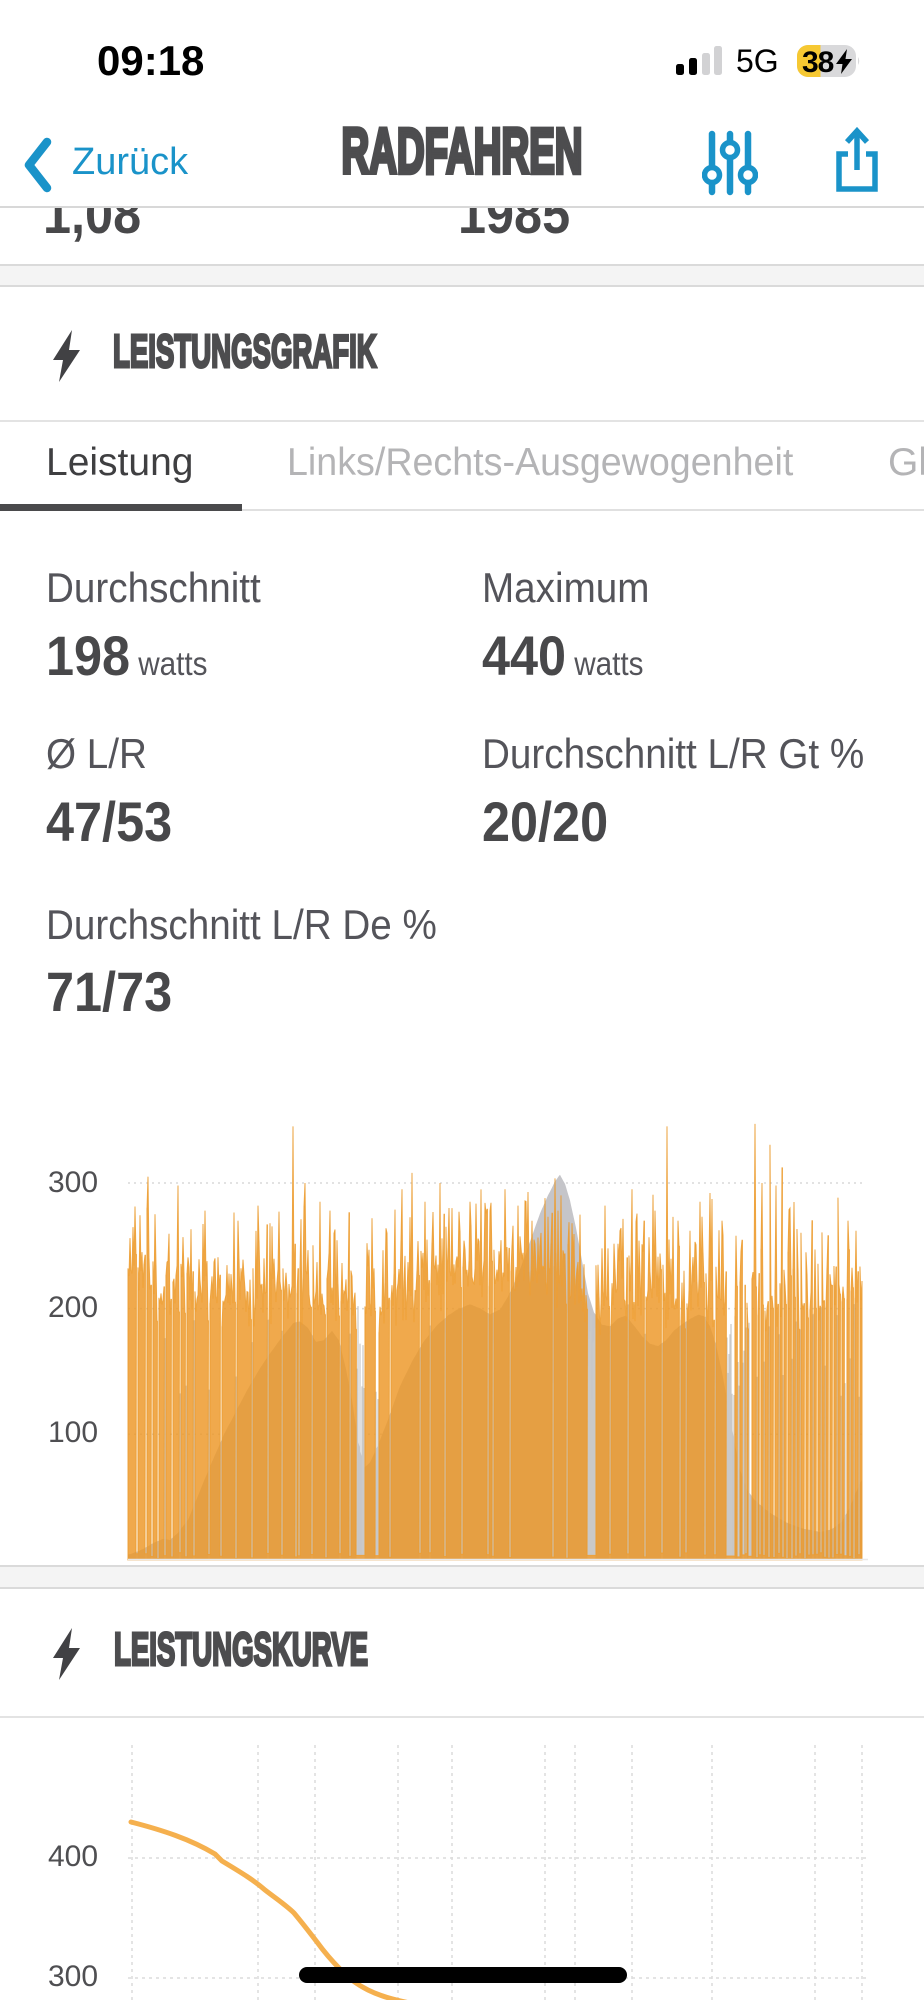 This screenshot has width=924, height=2000. What do you see at coordinates (818, 62) in the screenshot?
I see `svg-text: 38` at bounding box center [818, 62].